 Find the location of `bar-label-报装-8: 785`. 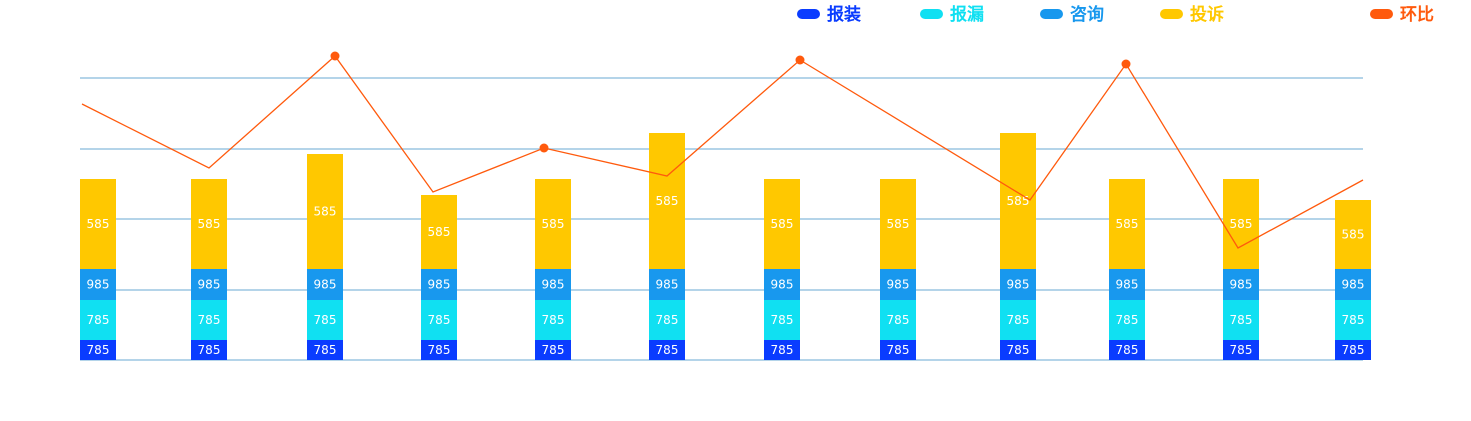

bar-label-报装-8: 785 is located at coordinates (1018, 350).